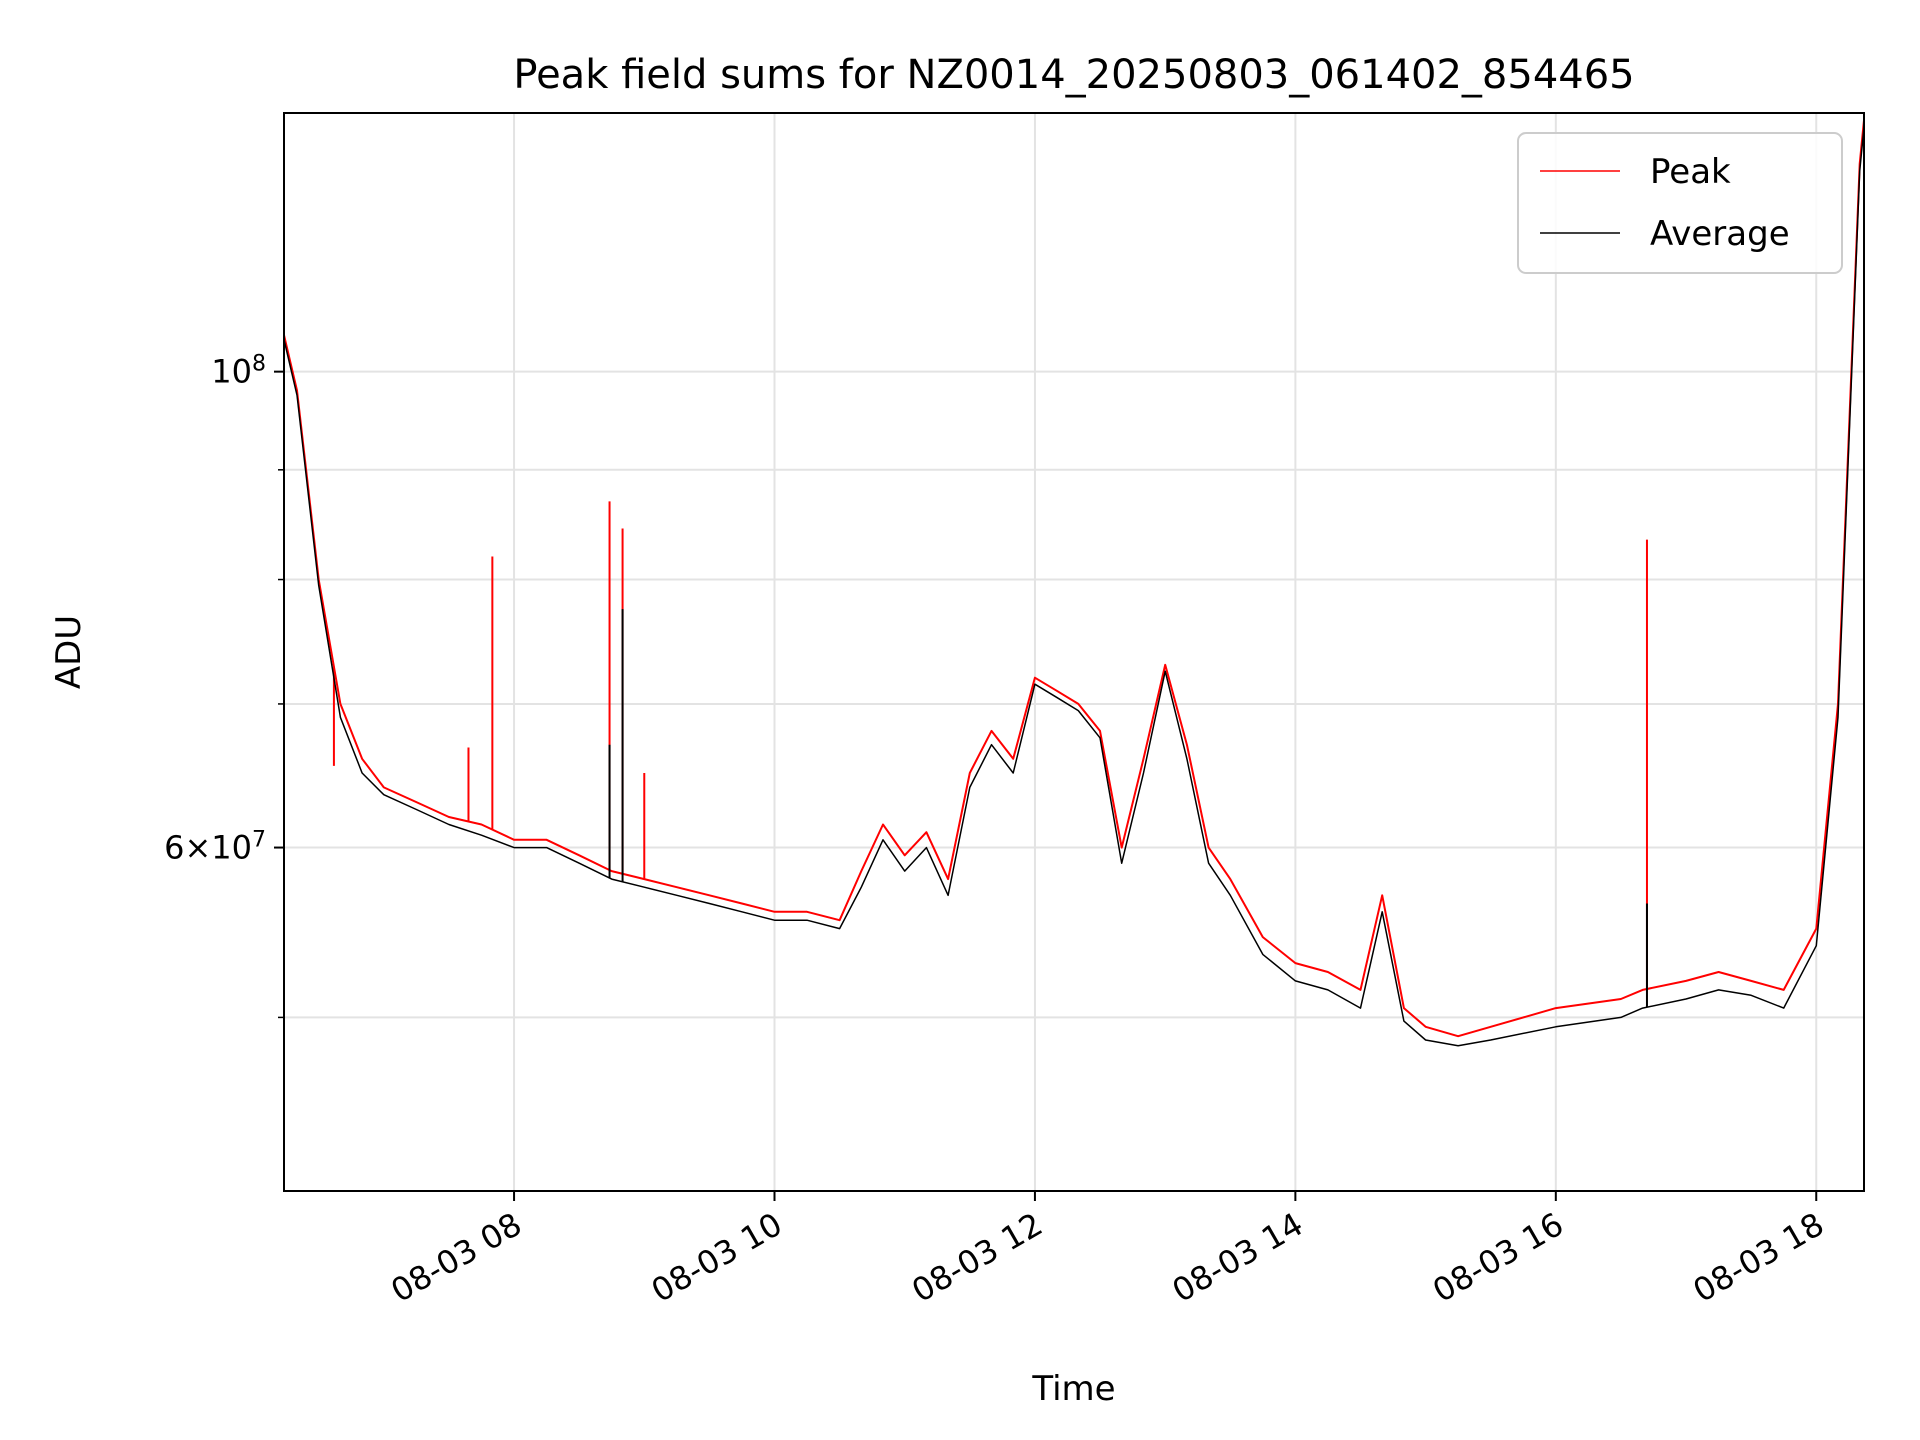  What do you see at coordinates (1690, 172) in the screenshot?
I see `legend-label-peak: Peak` at bounding box center [1690, 172].